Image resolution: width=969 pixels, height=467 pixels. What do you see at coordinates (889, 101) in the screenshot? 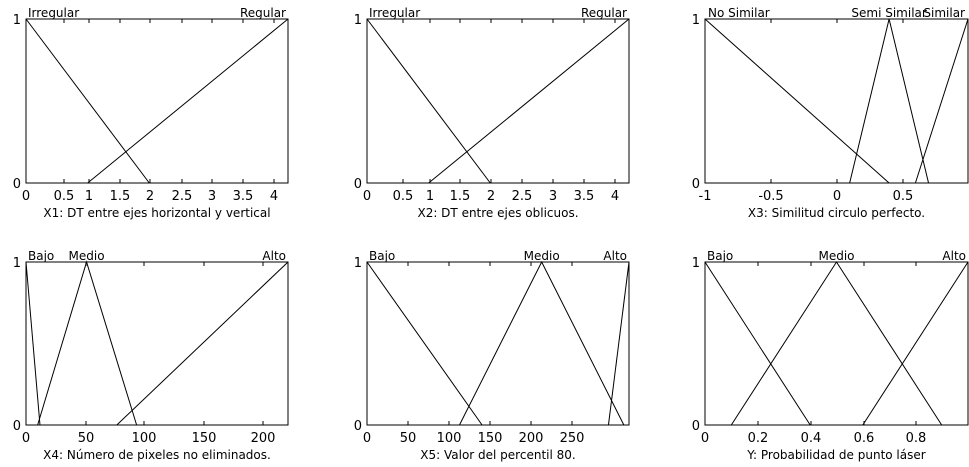
I see `mf-line-semi-similar` at bounding box center [889, 101].